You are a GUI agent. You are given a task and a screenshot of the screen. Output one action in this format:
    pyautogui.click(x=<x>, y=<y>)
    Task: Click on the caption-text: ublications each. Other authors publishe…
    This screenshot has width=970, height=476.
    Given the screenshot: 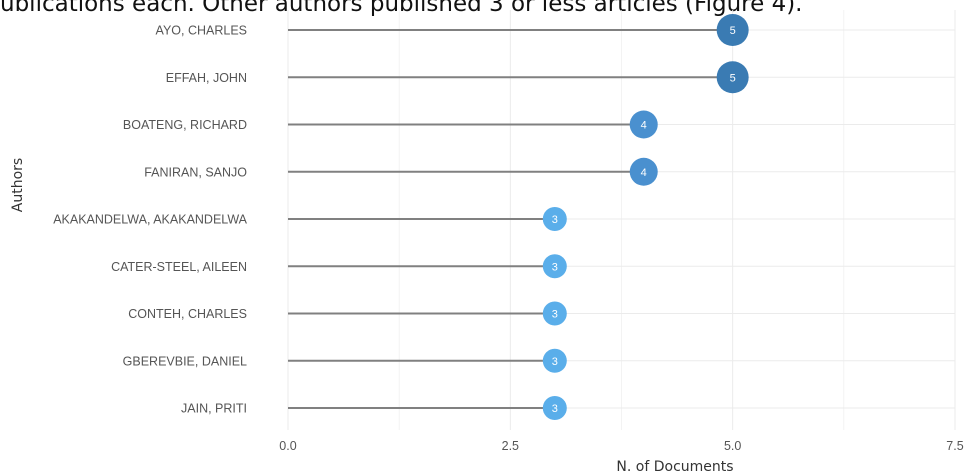 What is the action you would take?
    pyautogui.click(x=401, y=8)
    